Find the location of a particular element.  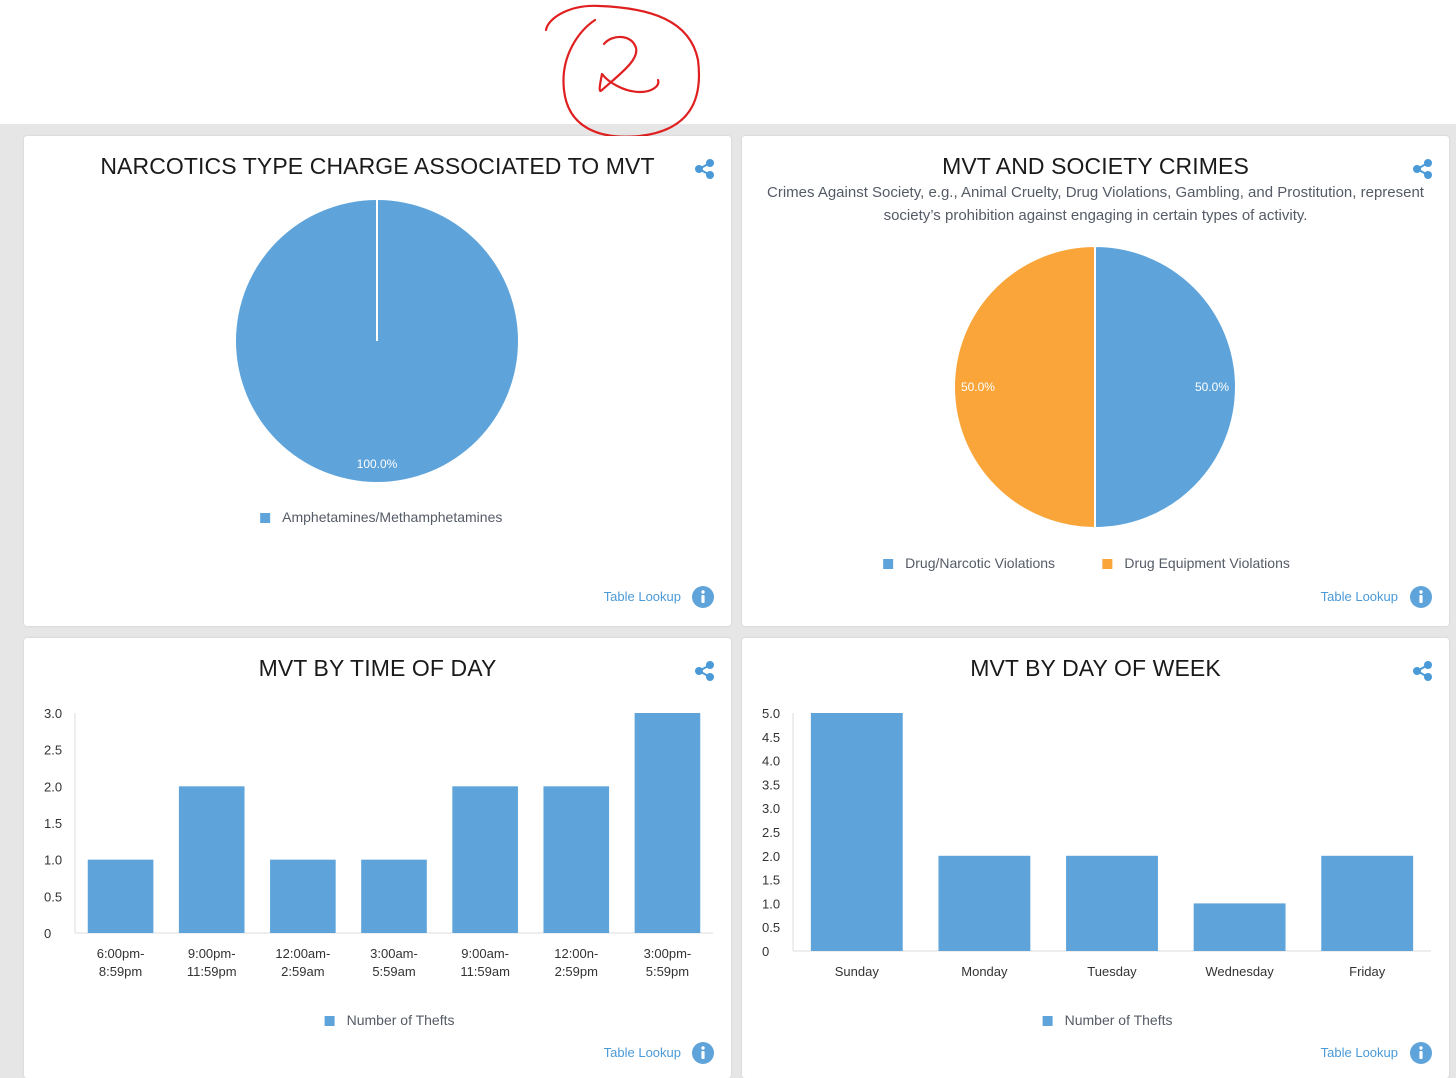

x-tick-label: Tuesday is located at coordinates (1112, 971).